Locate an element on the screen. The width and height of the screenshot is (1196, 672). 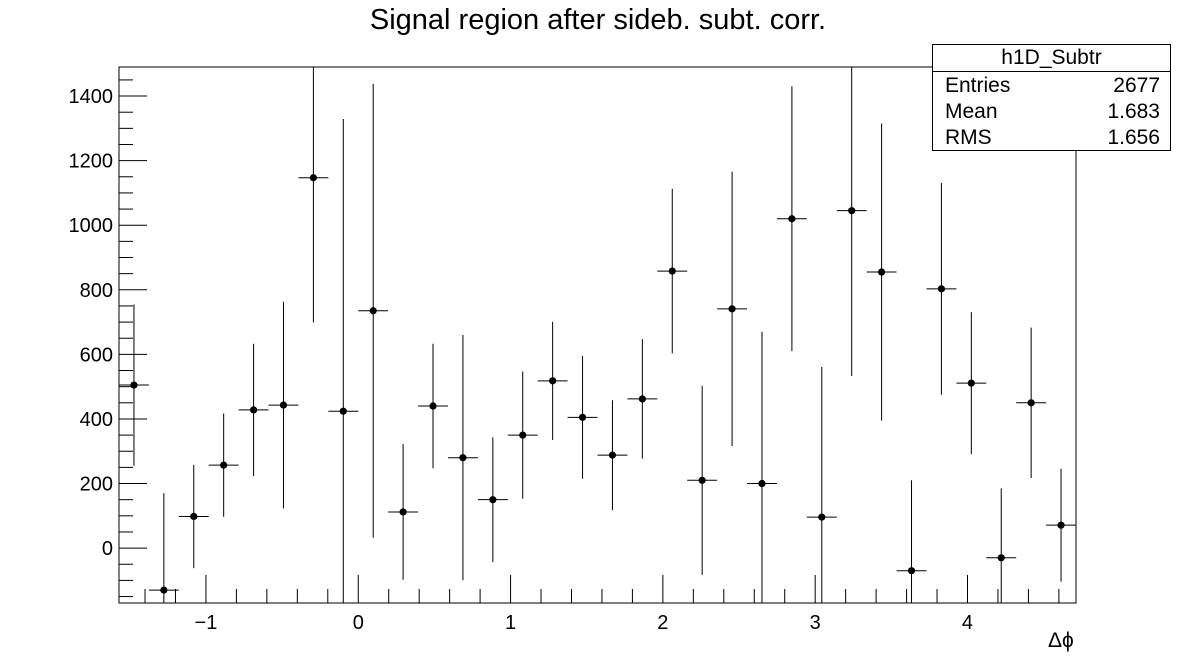
stats-histogram-name: h1D_Subtr is located at coordinates (1051, 58).